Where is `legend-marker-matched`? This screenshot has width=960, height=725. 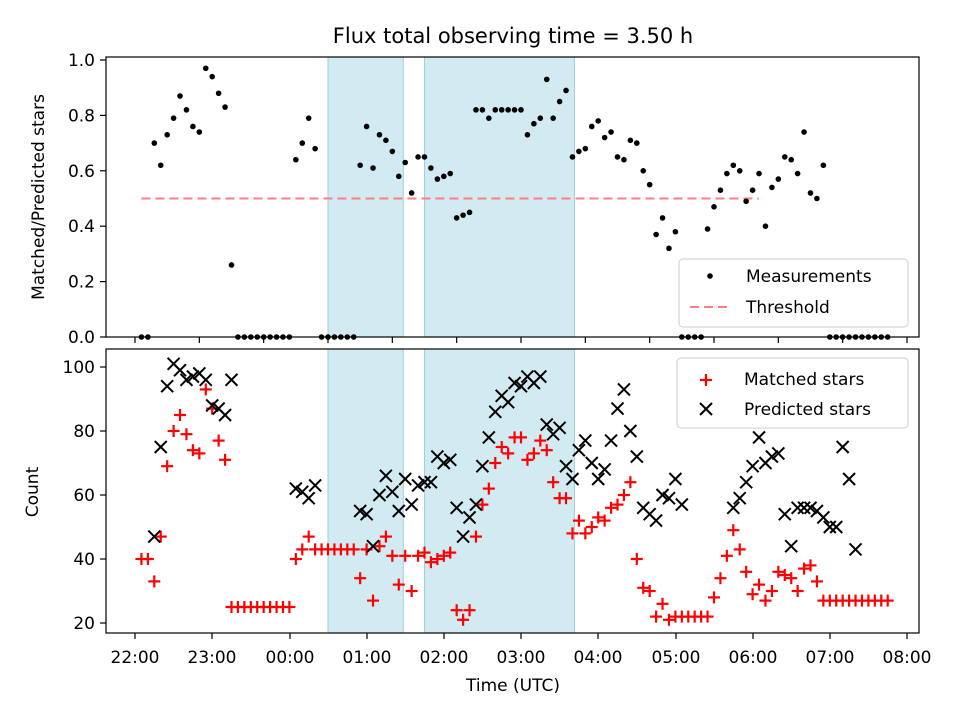
legend-marker-matched is located at coordinates (706, 380).